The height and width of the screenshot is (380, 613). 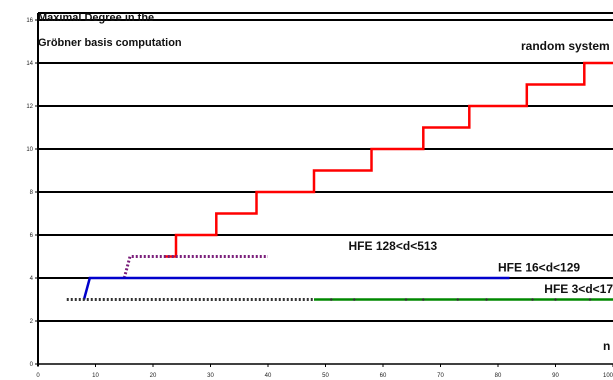 I want to click on series-1-line, so click(x=195, y=267).